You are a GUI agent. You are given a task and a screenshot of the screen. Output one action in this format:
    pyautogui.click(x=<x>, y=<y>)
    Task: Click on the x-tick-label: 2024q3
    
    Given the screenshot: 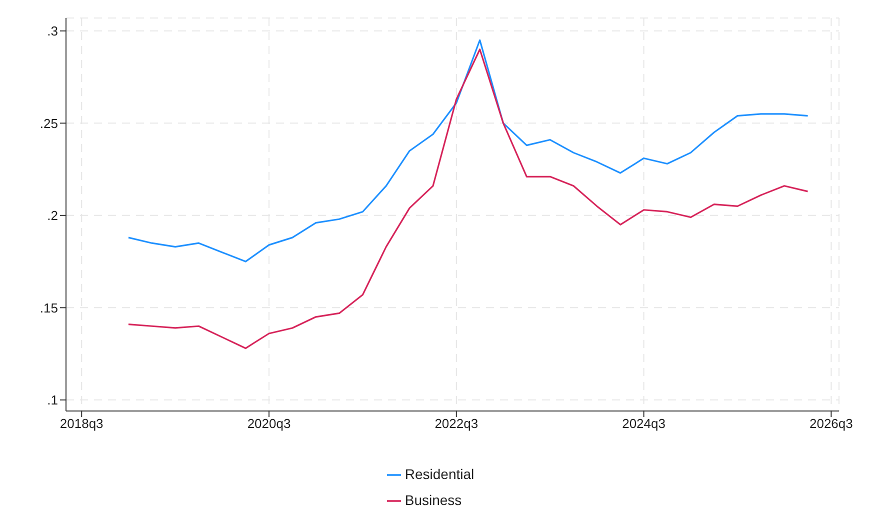 What is the action you would take?
    pyautogui.click(x=644, y=424)
    